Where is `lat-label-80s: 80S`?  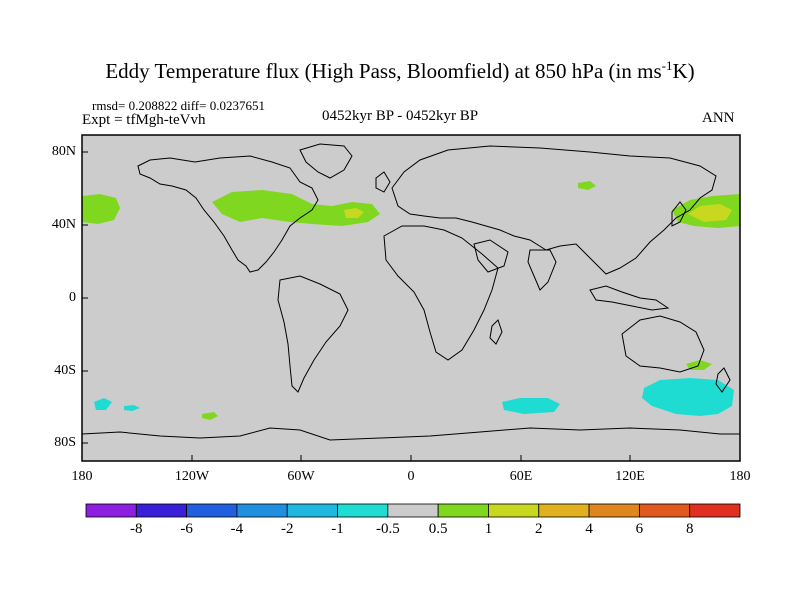
lat-label-80s: 80S is located at coordinates (65, 442).